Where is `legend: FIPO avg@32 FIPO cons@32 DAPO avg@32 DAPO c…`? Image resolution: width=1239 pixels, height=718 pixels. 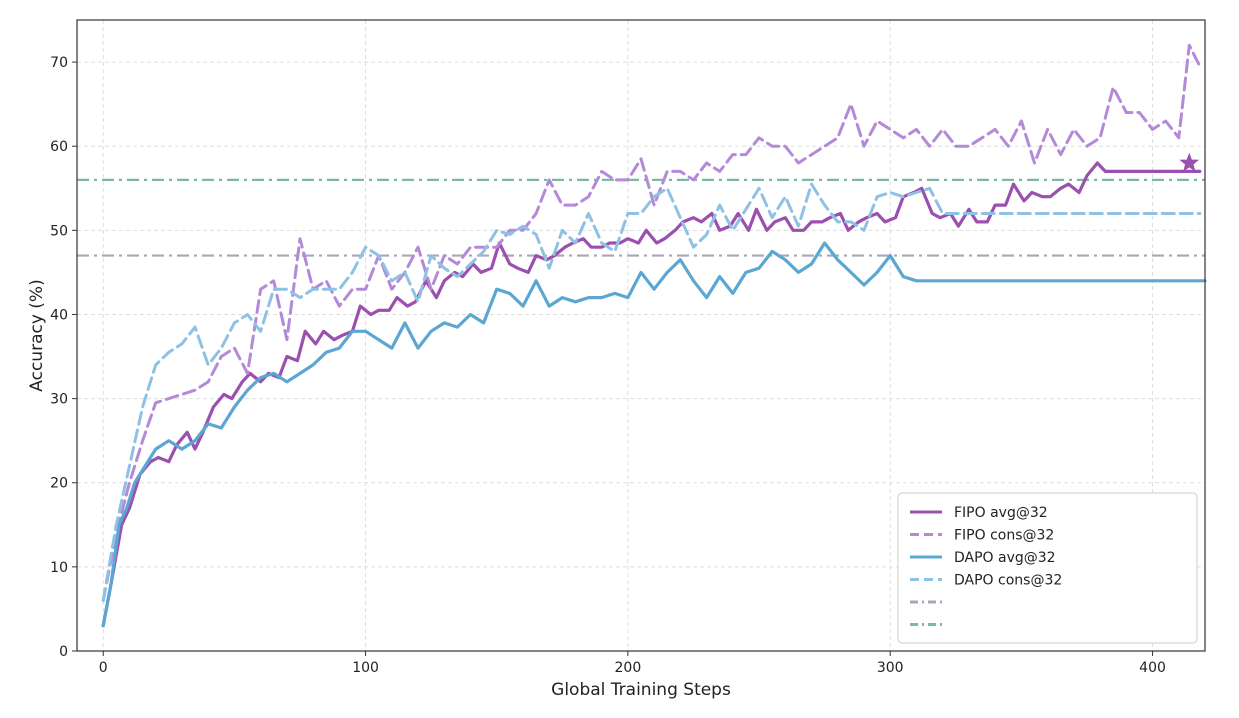
legend: FIPO avg@32 FIPO cons@32 DAPO avg@32 DAPO c… is located at coordinates (1047, 568).